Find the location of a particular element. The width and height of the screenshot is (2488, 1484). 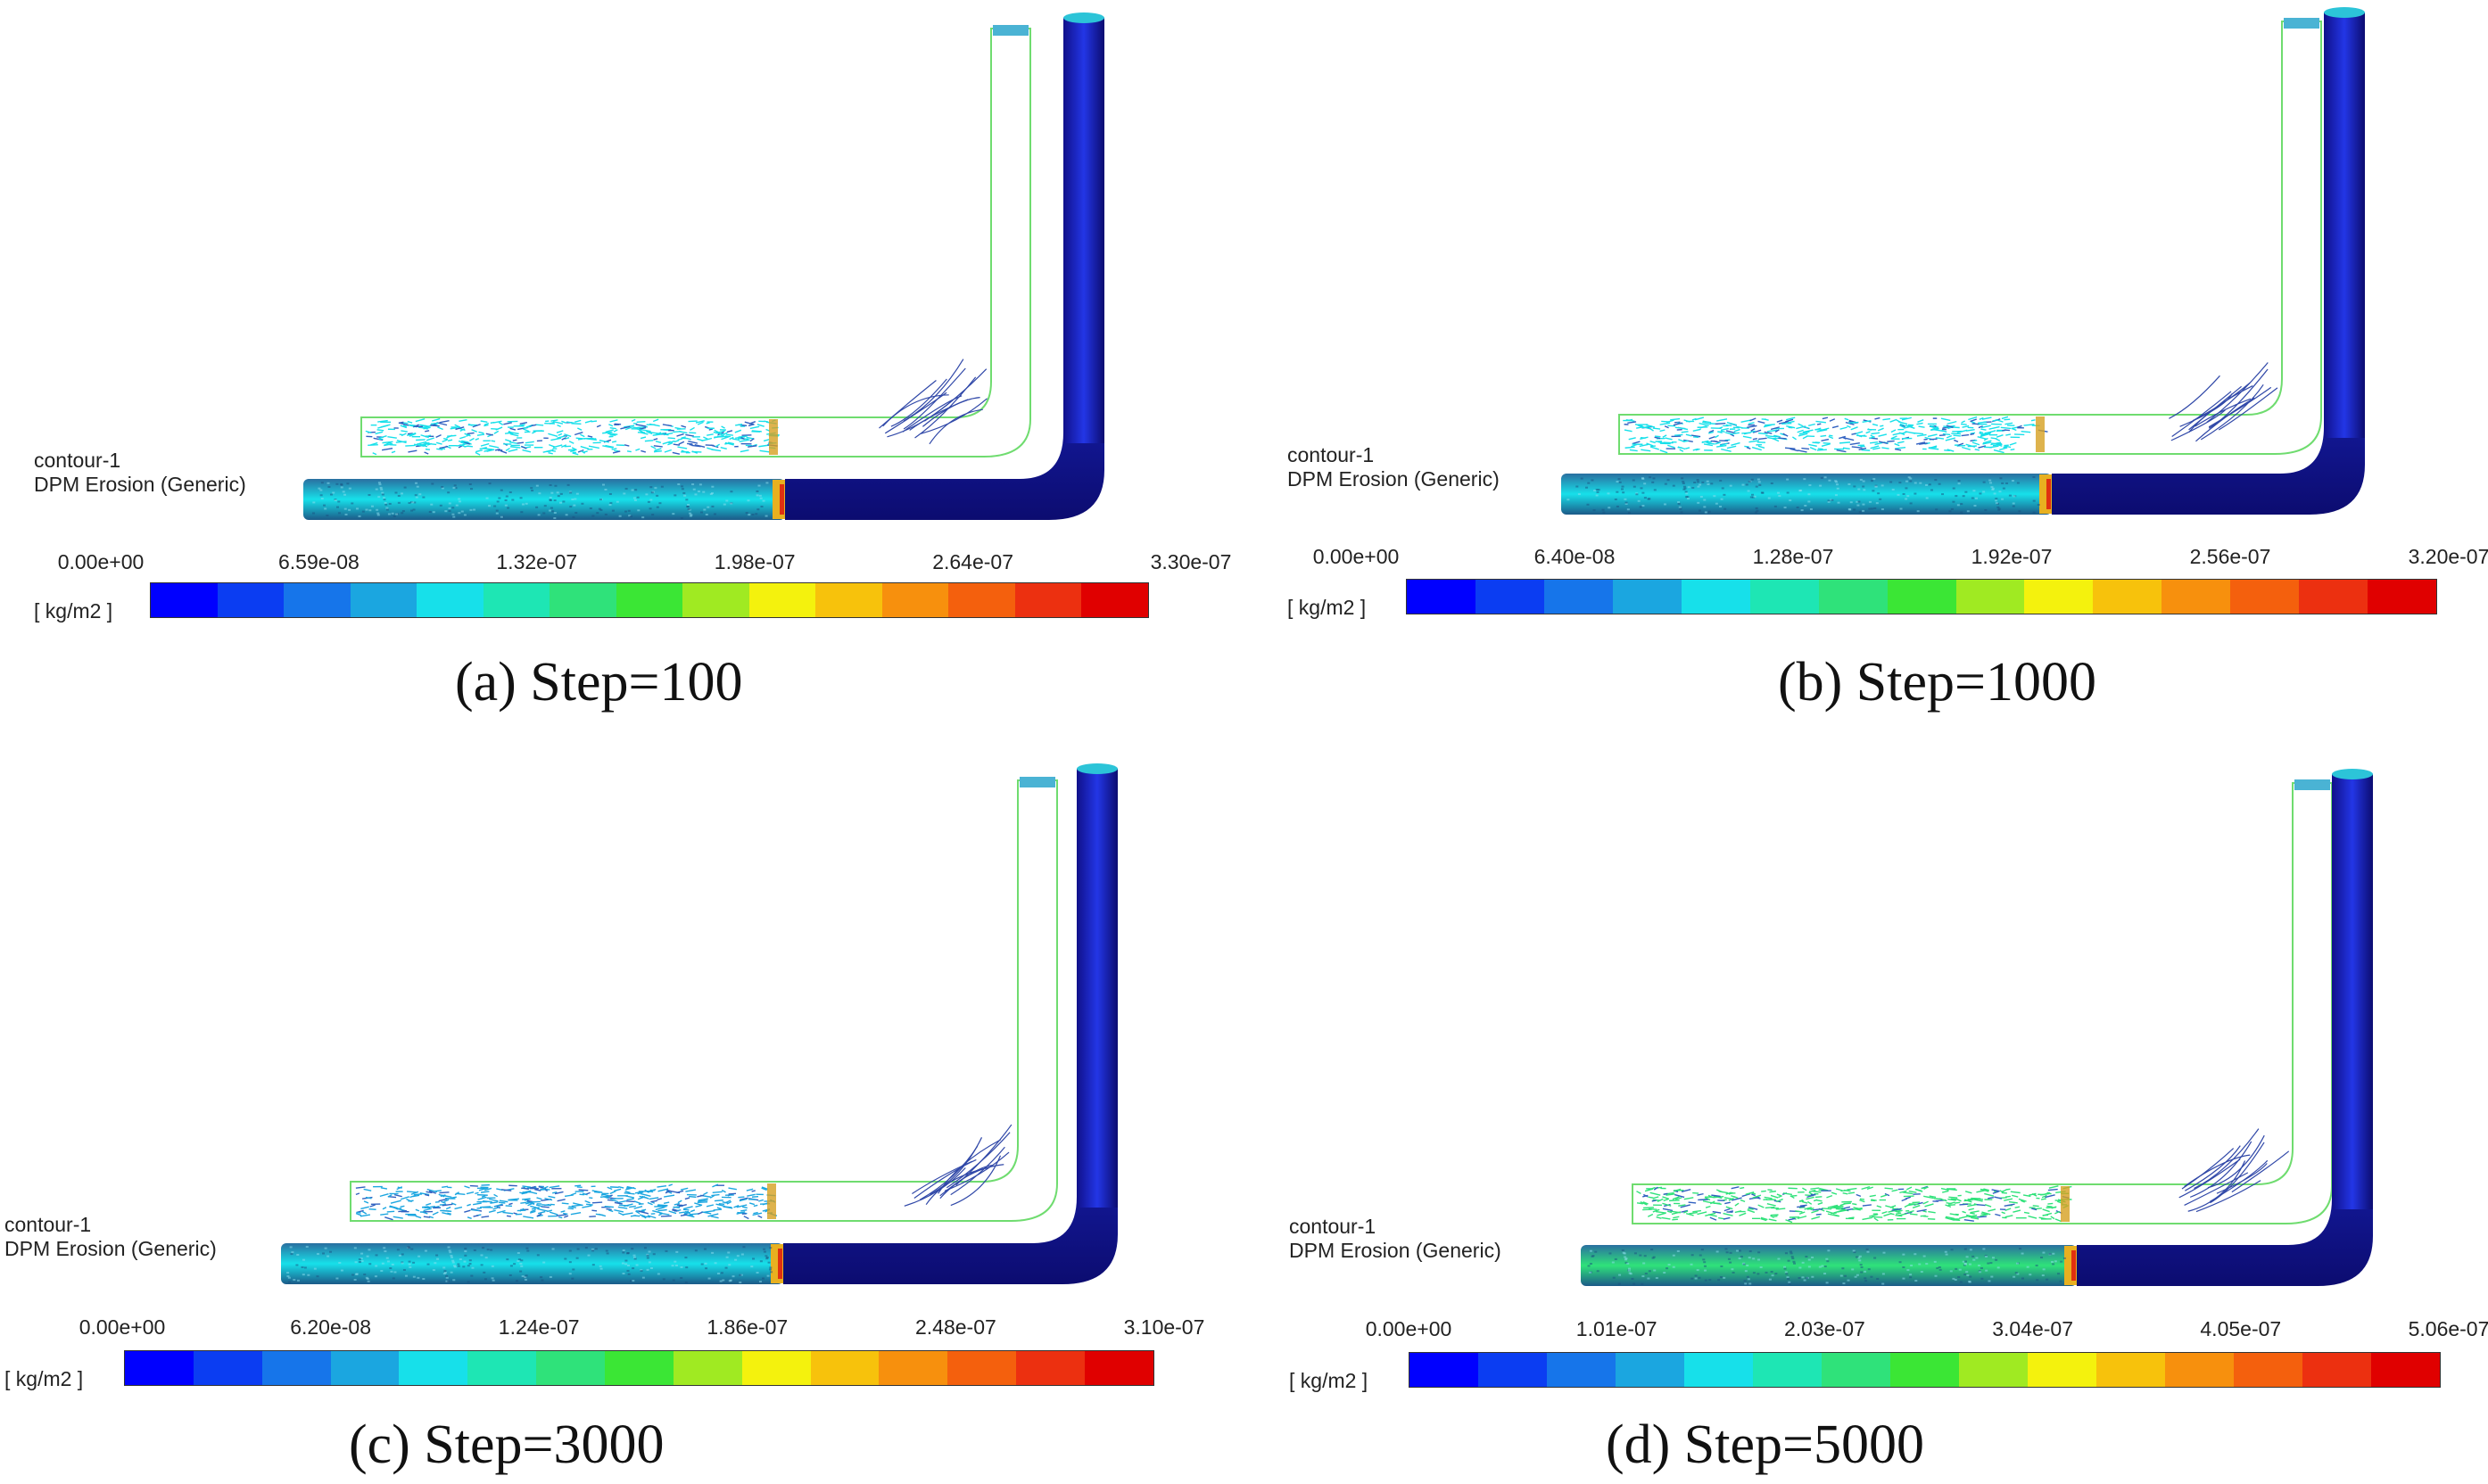

colorbar-tick-label: 2.03e-07 is located at coordinates (1824, 1328).